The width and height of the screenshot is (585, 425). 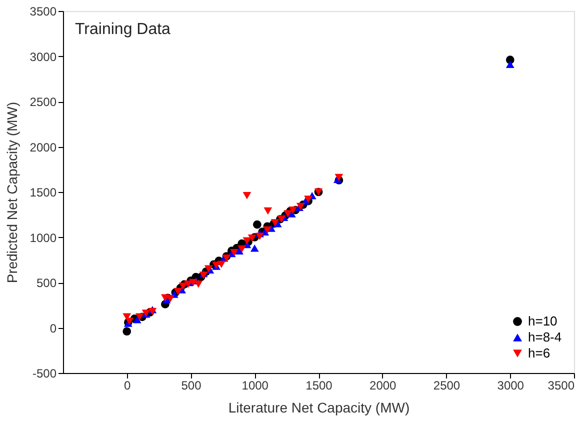 I want to click on y-tick-label: 0, so click(x=53, y=328).